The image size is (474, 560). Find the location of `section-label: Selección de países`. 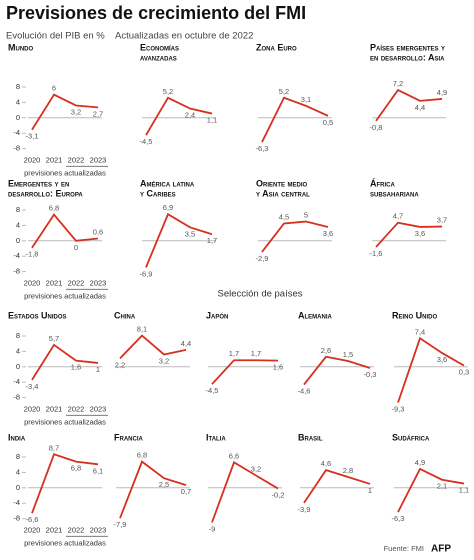

section-label: Selección de países is located at coordinates (259, 294).